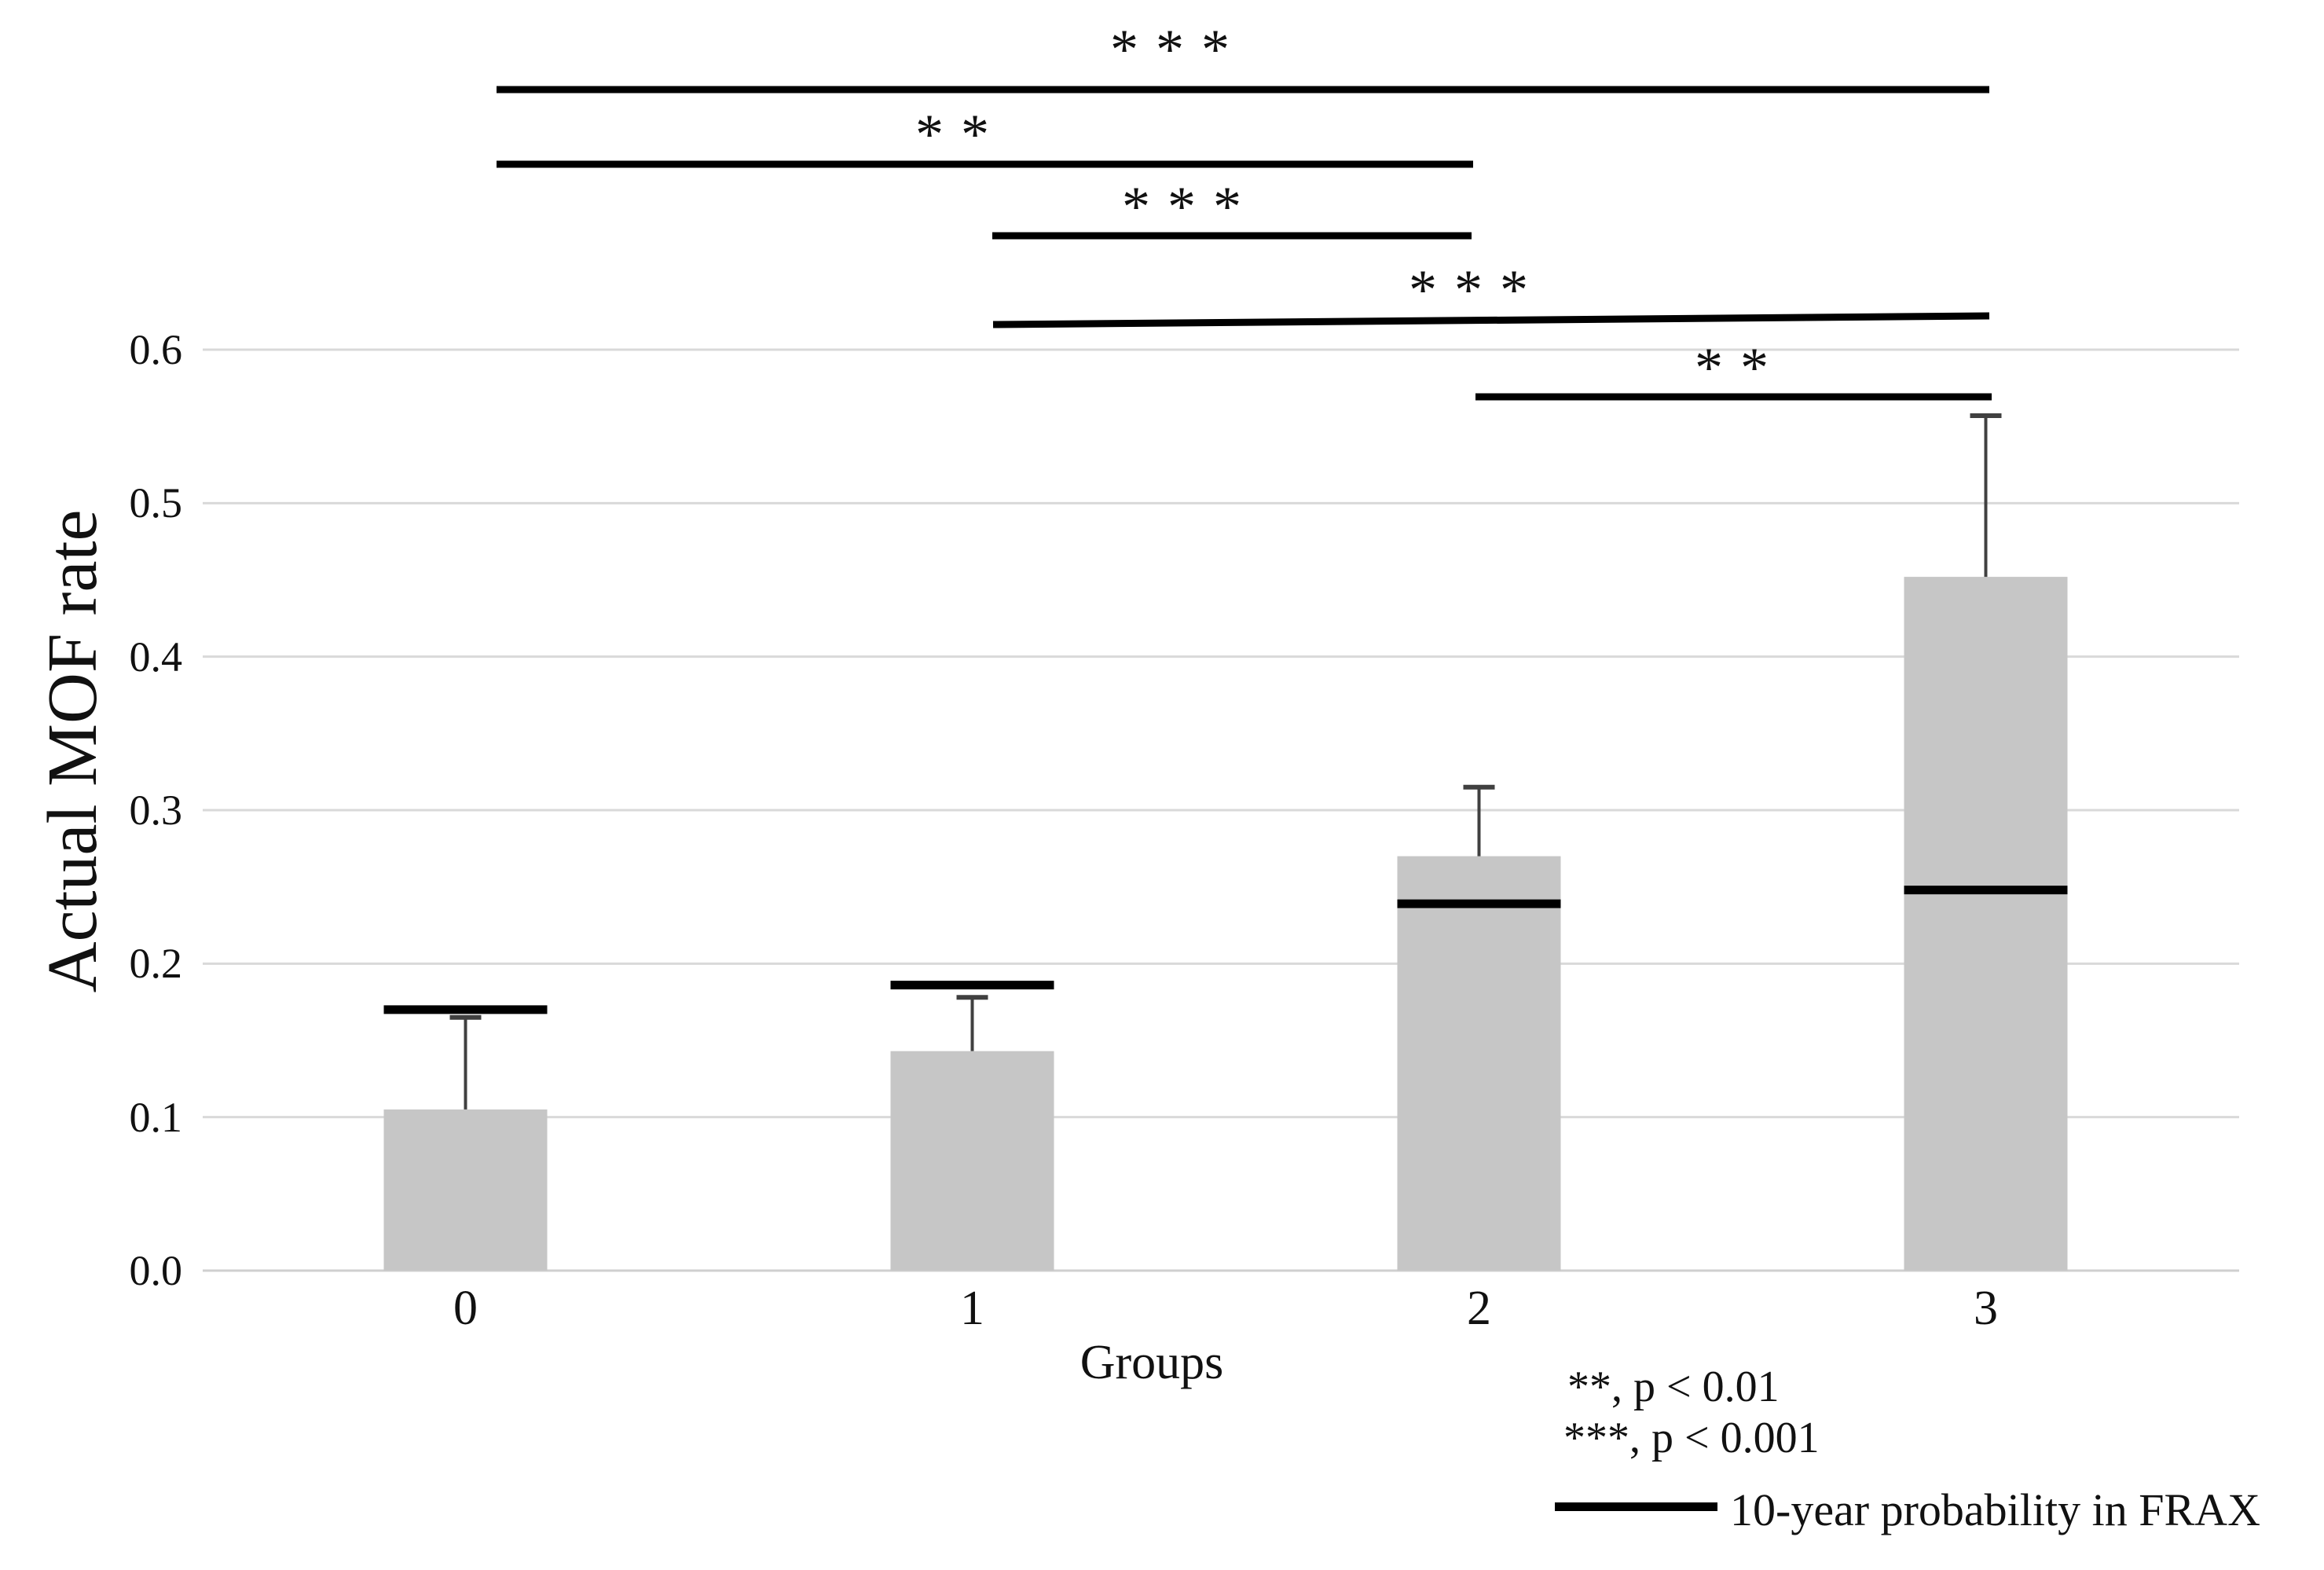 The height and width of the screenshot is (1570, 2324). What do you see at coordinates (1995, 1509) in the screenshot?
I see `frax-line-legend-label: 10-year probability in FRAX` at bounding box center [1995, 1509].